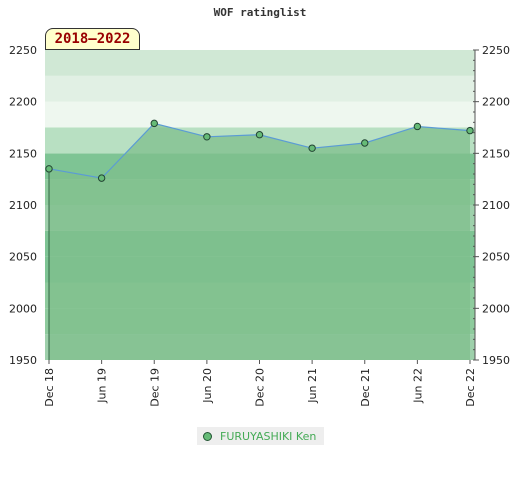 Image resolution: width=520 pixels, height=480 pixels. What do you see at coordinates (49, 387) in the screenshot?
I see `x-tick-label: Dec 18` at bounding box center [49, 387].